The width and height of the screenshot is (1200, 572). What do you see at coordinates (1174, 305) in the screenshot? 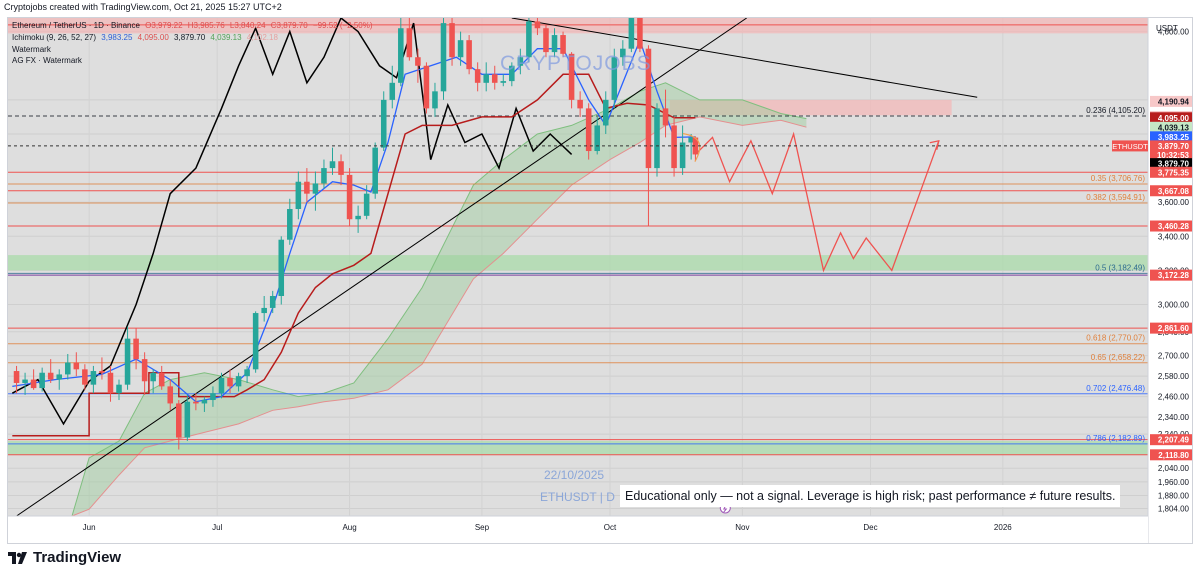
I see `price-tick-label: 3,000.00` at bounding box center [1174, 305].